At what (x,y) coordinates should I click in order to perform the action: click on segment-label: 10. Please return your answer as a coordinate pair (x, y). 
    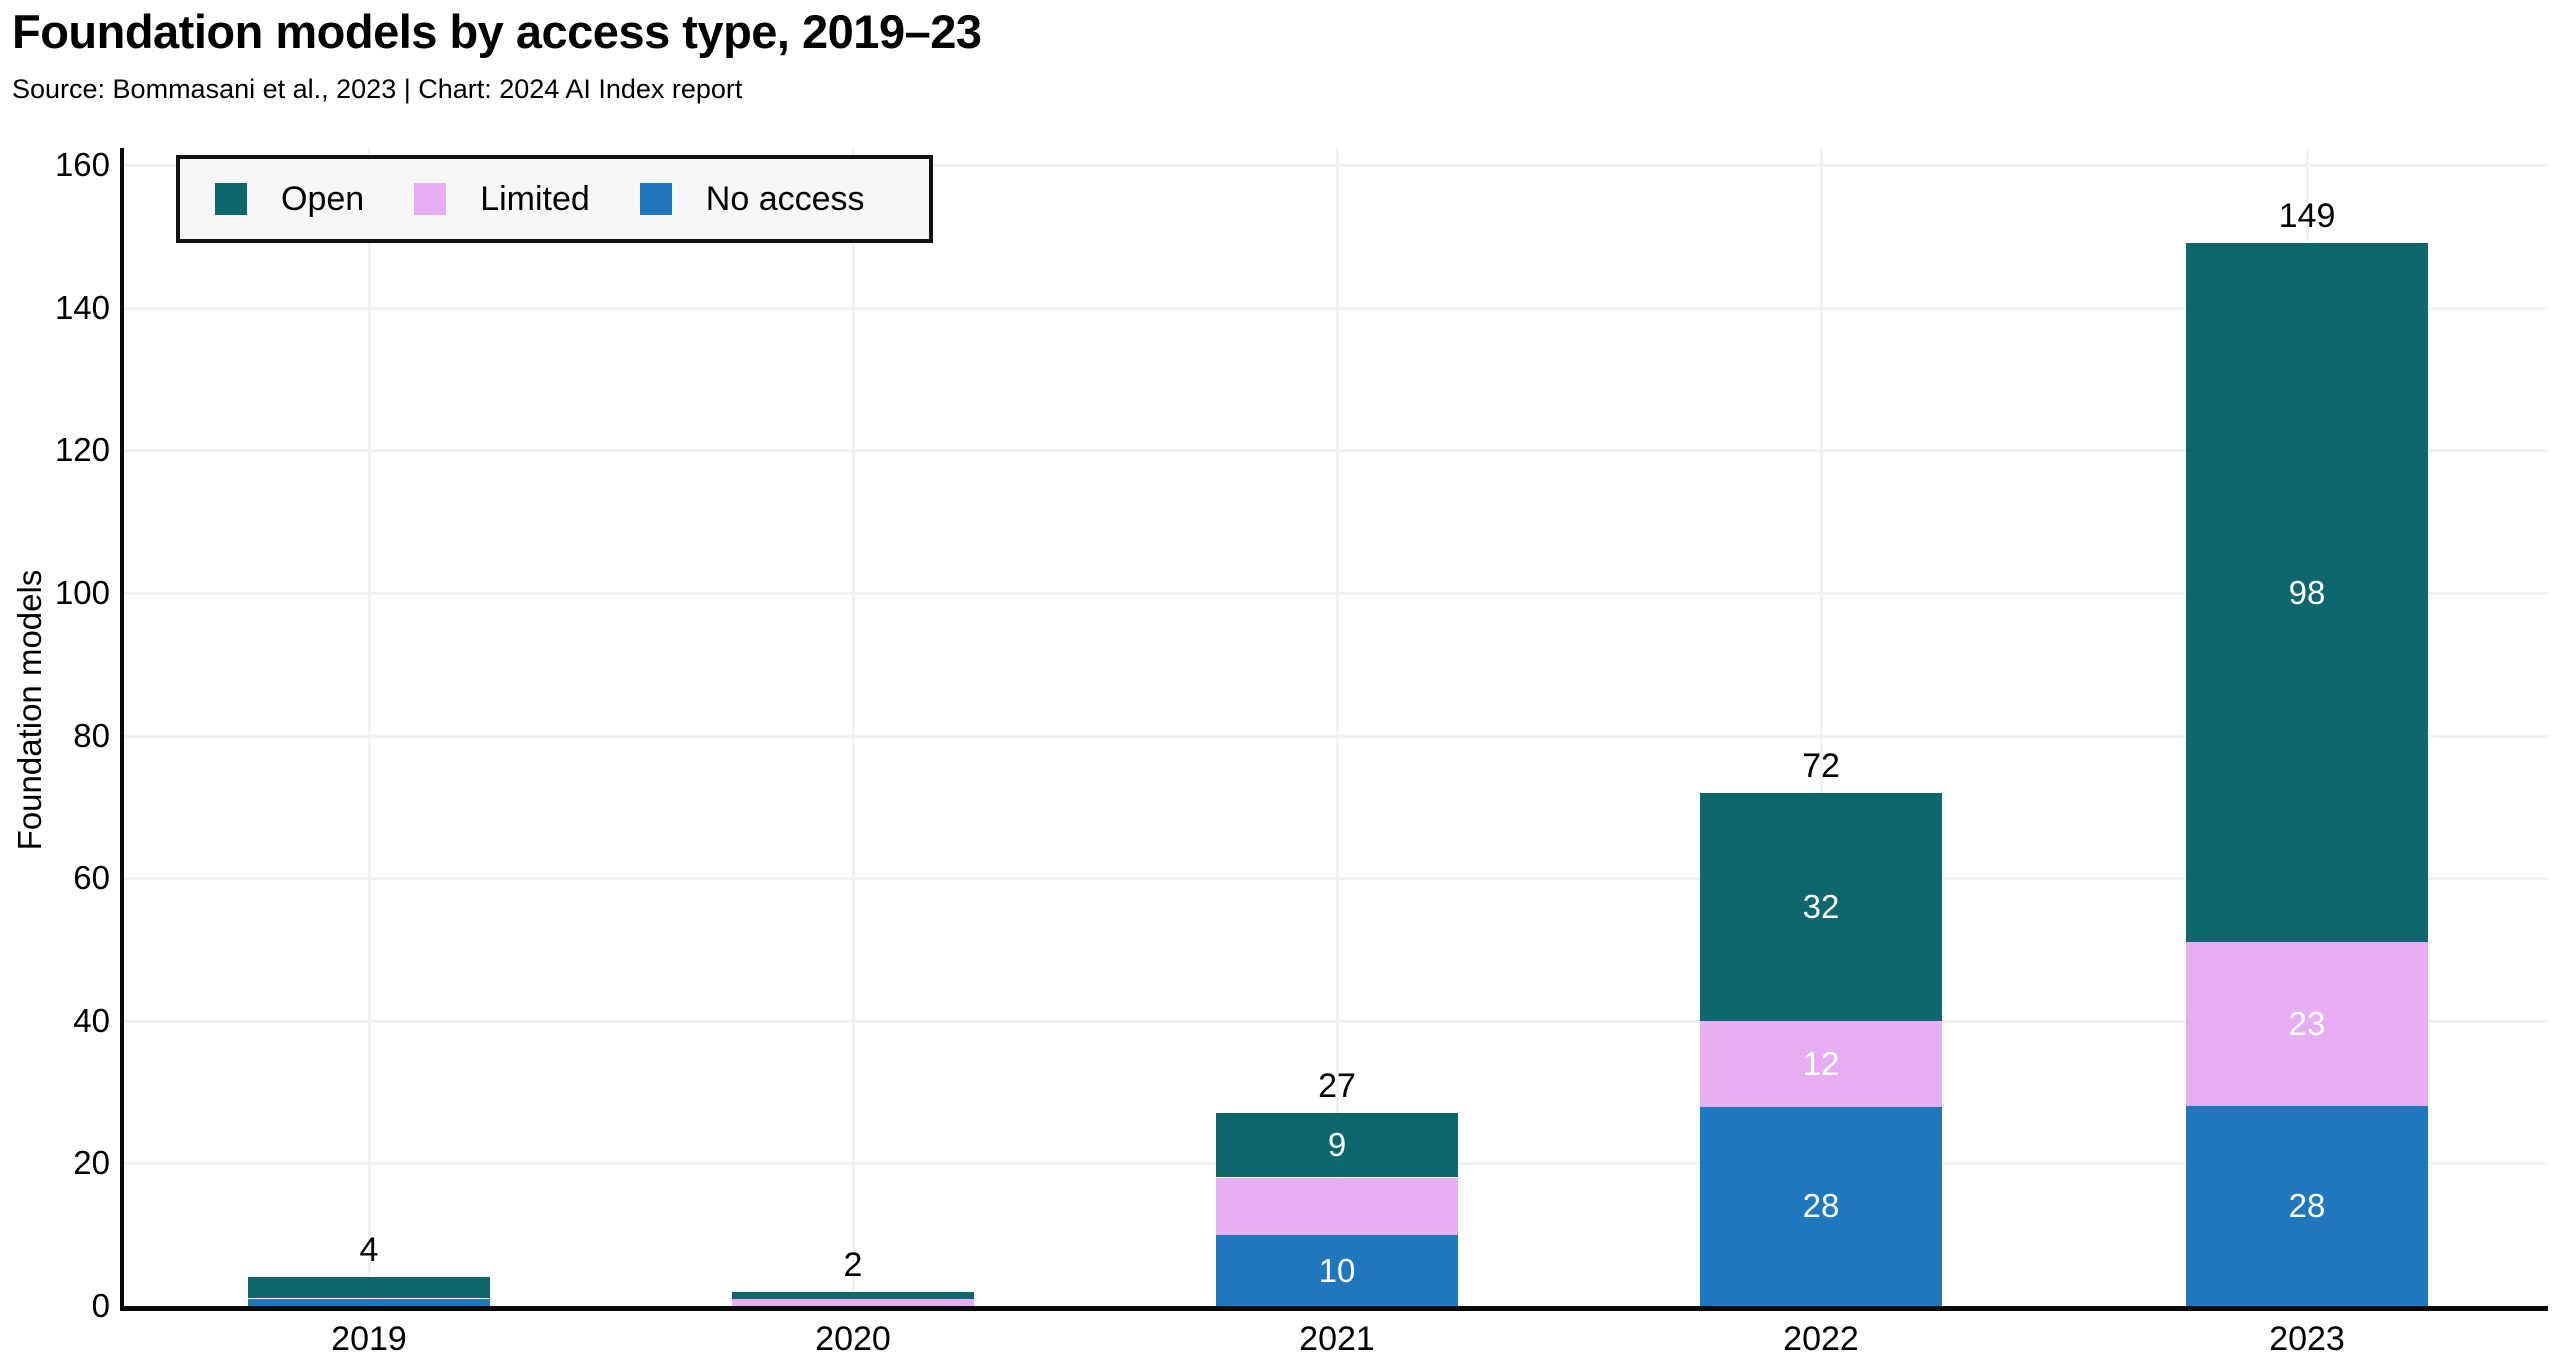
    Looking at the image, I should click on (1337, 1270).